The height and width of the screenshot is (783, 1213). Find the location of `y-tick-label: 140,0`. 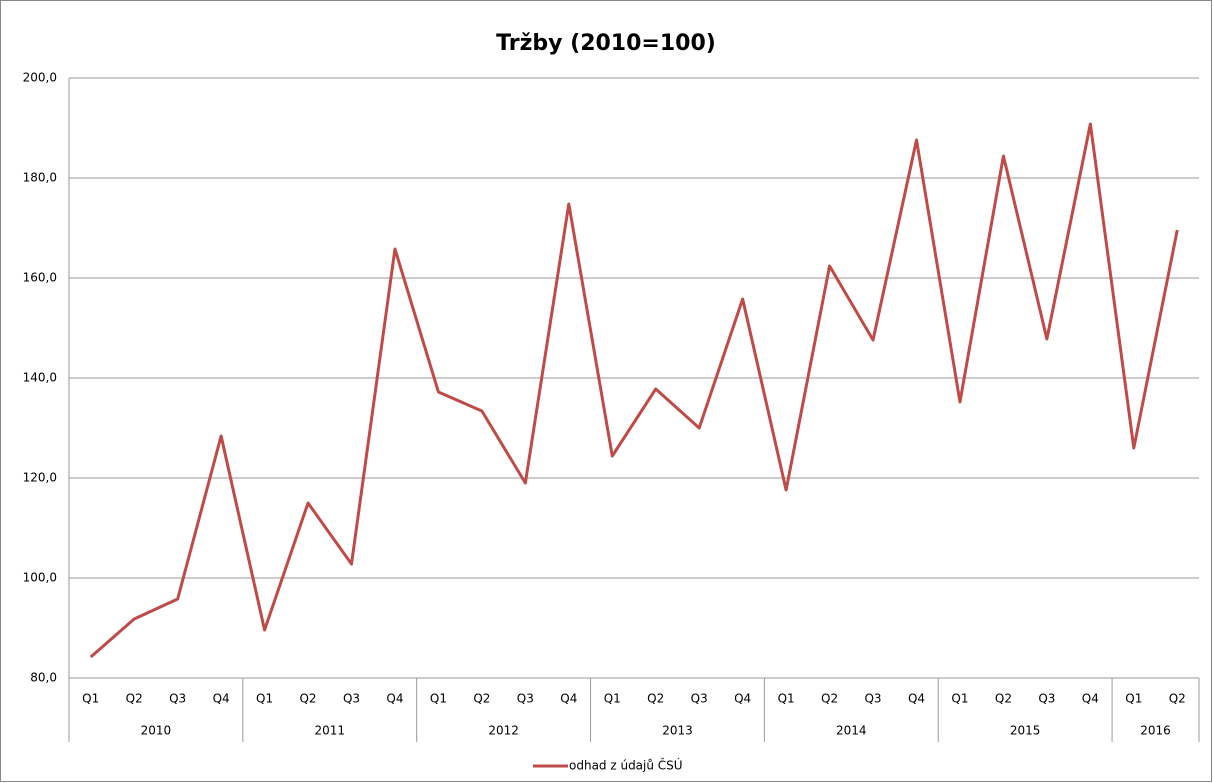

y-tick-label: 140,0 is located at coordinates (40, 378).